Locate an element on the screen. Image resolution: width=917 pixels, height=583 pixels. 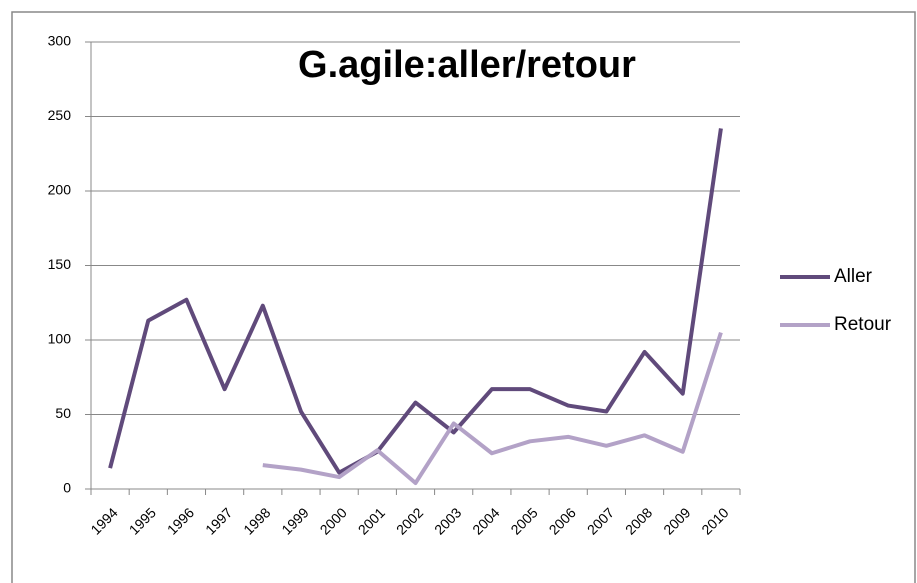
legend-label: Retour is located at coordinates (863, 324).